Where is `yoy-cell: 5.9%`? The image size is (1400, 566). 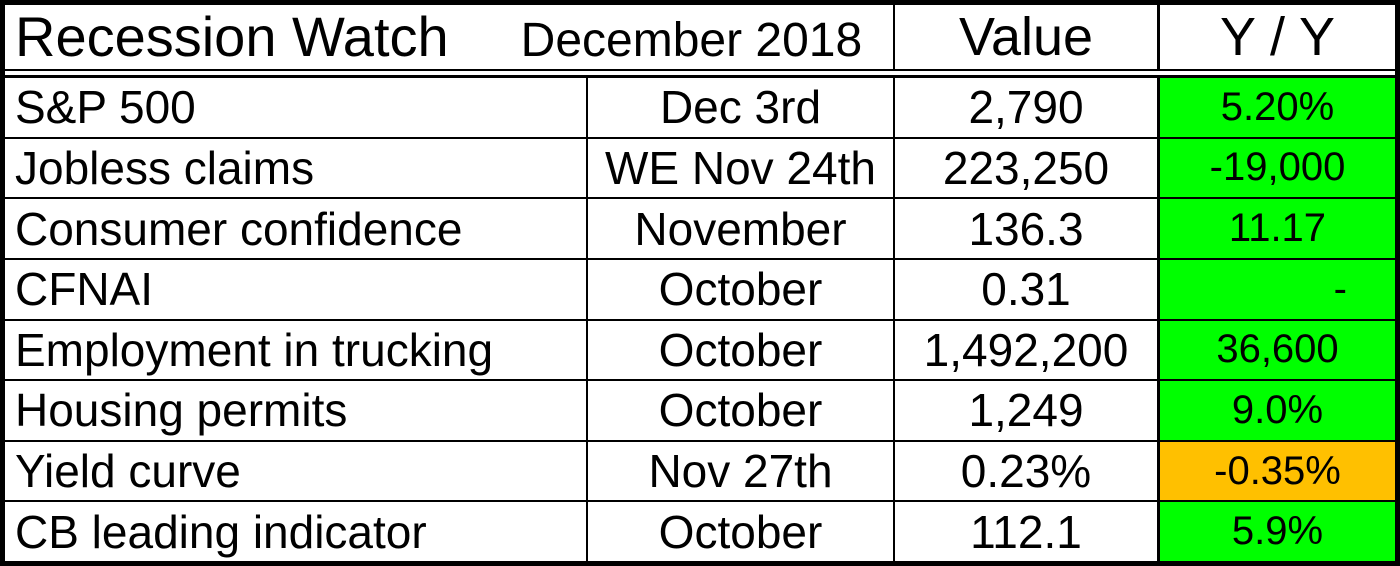
yoy-cell: 5.9% is located at coordinates (1276, 531).